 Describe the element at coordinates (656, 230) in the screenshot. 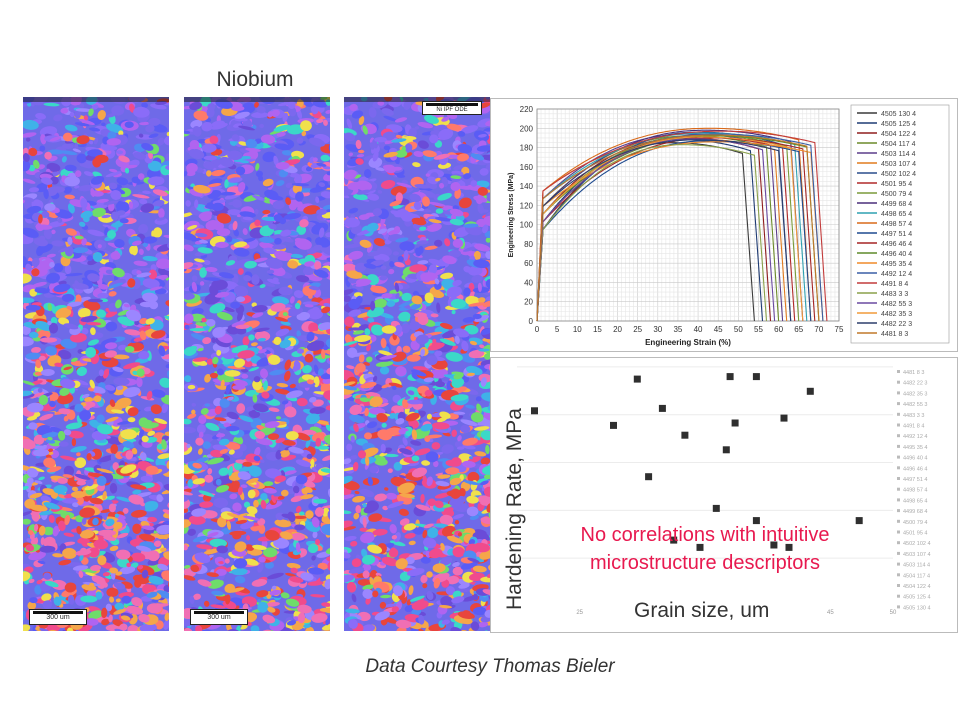

I see `tensile-series-line` at that location.